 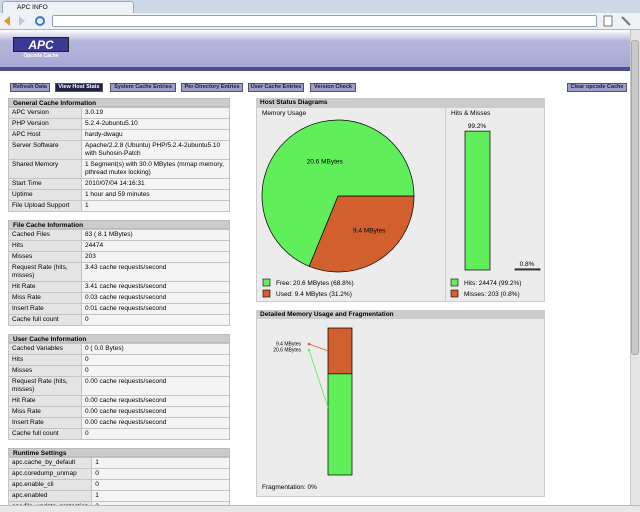 I want to click on status-bar, so click(x=320, y=508).